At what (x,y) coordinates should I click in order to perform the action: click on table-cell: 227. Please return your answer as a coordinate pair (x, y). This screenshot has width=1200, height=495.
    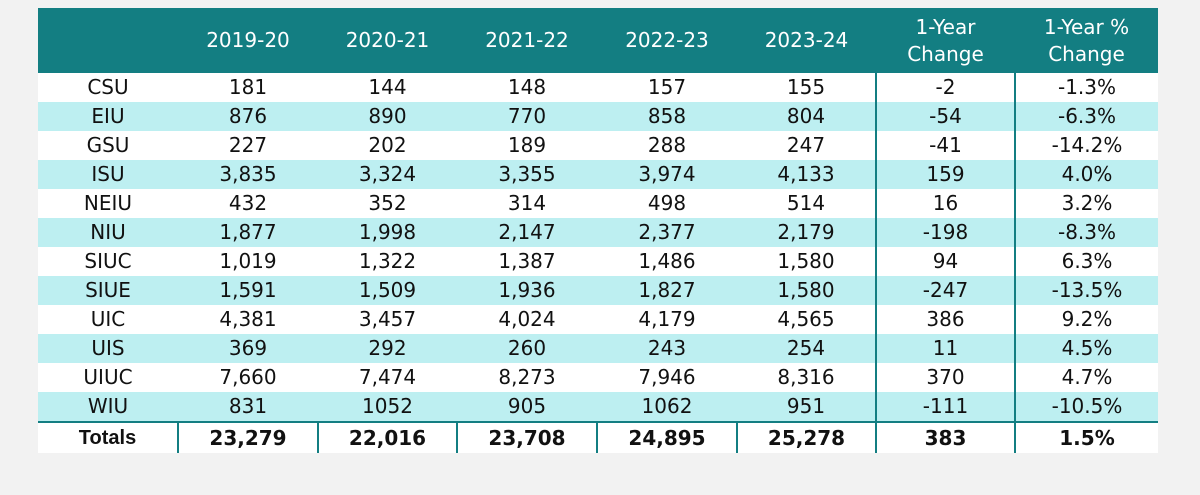
    Looking at the image, I should click on (248, 145).